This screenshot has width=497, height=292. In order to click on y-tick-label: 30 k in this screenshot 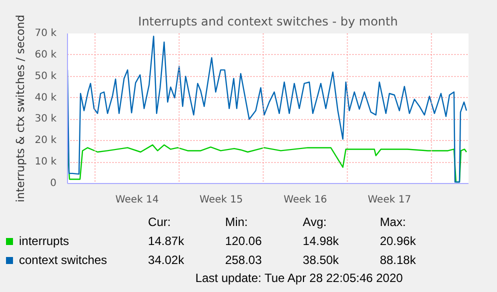, I will do `click(45, 119)`.